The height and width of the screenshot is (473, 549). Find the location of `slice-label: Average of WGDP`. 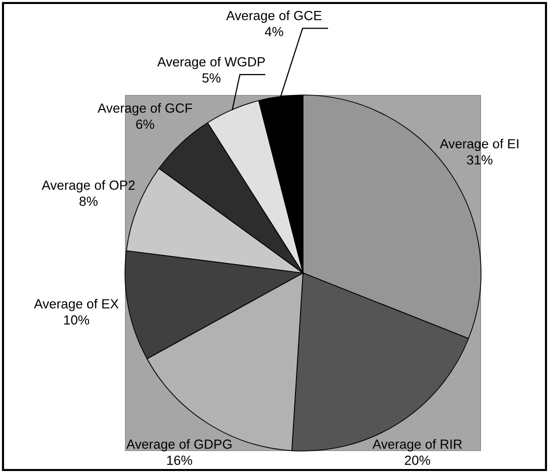

slice-label: Average of WGDP is located at coordinates (211, 63).